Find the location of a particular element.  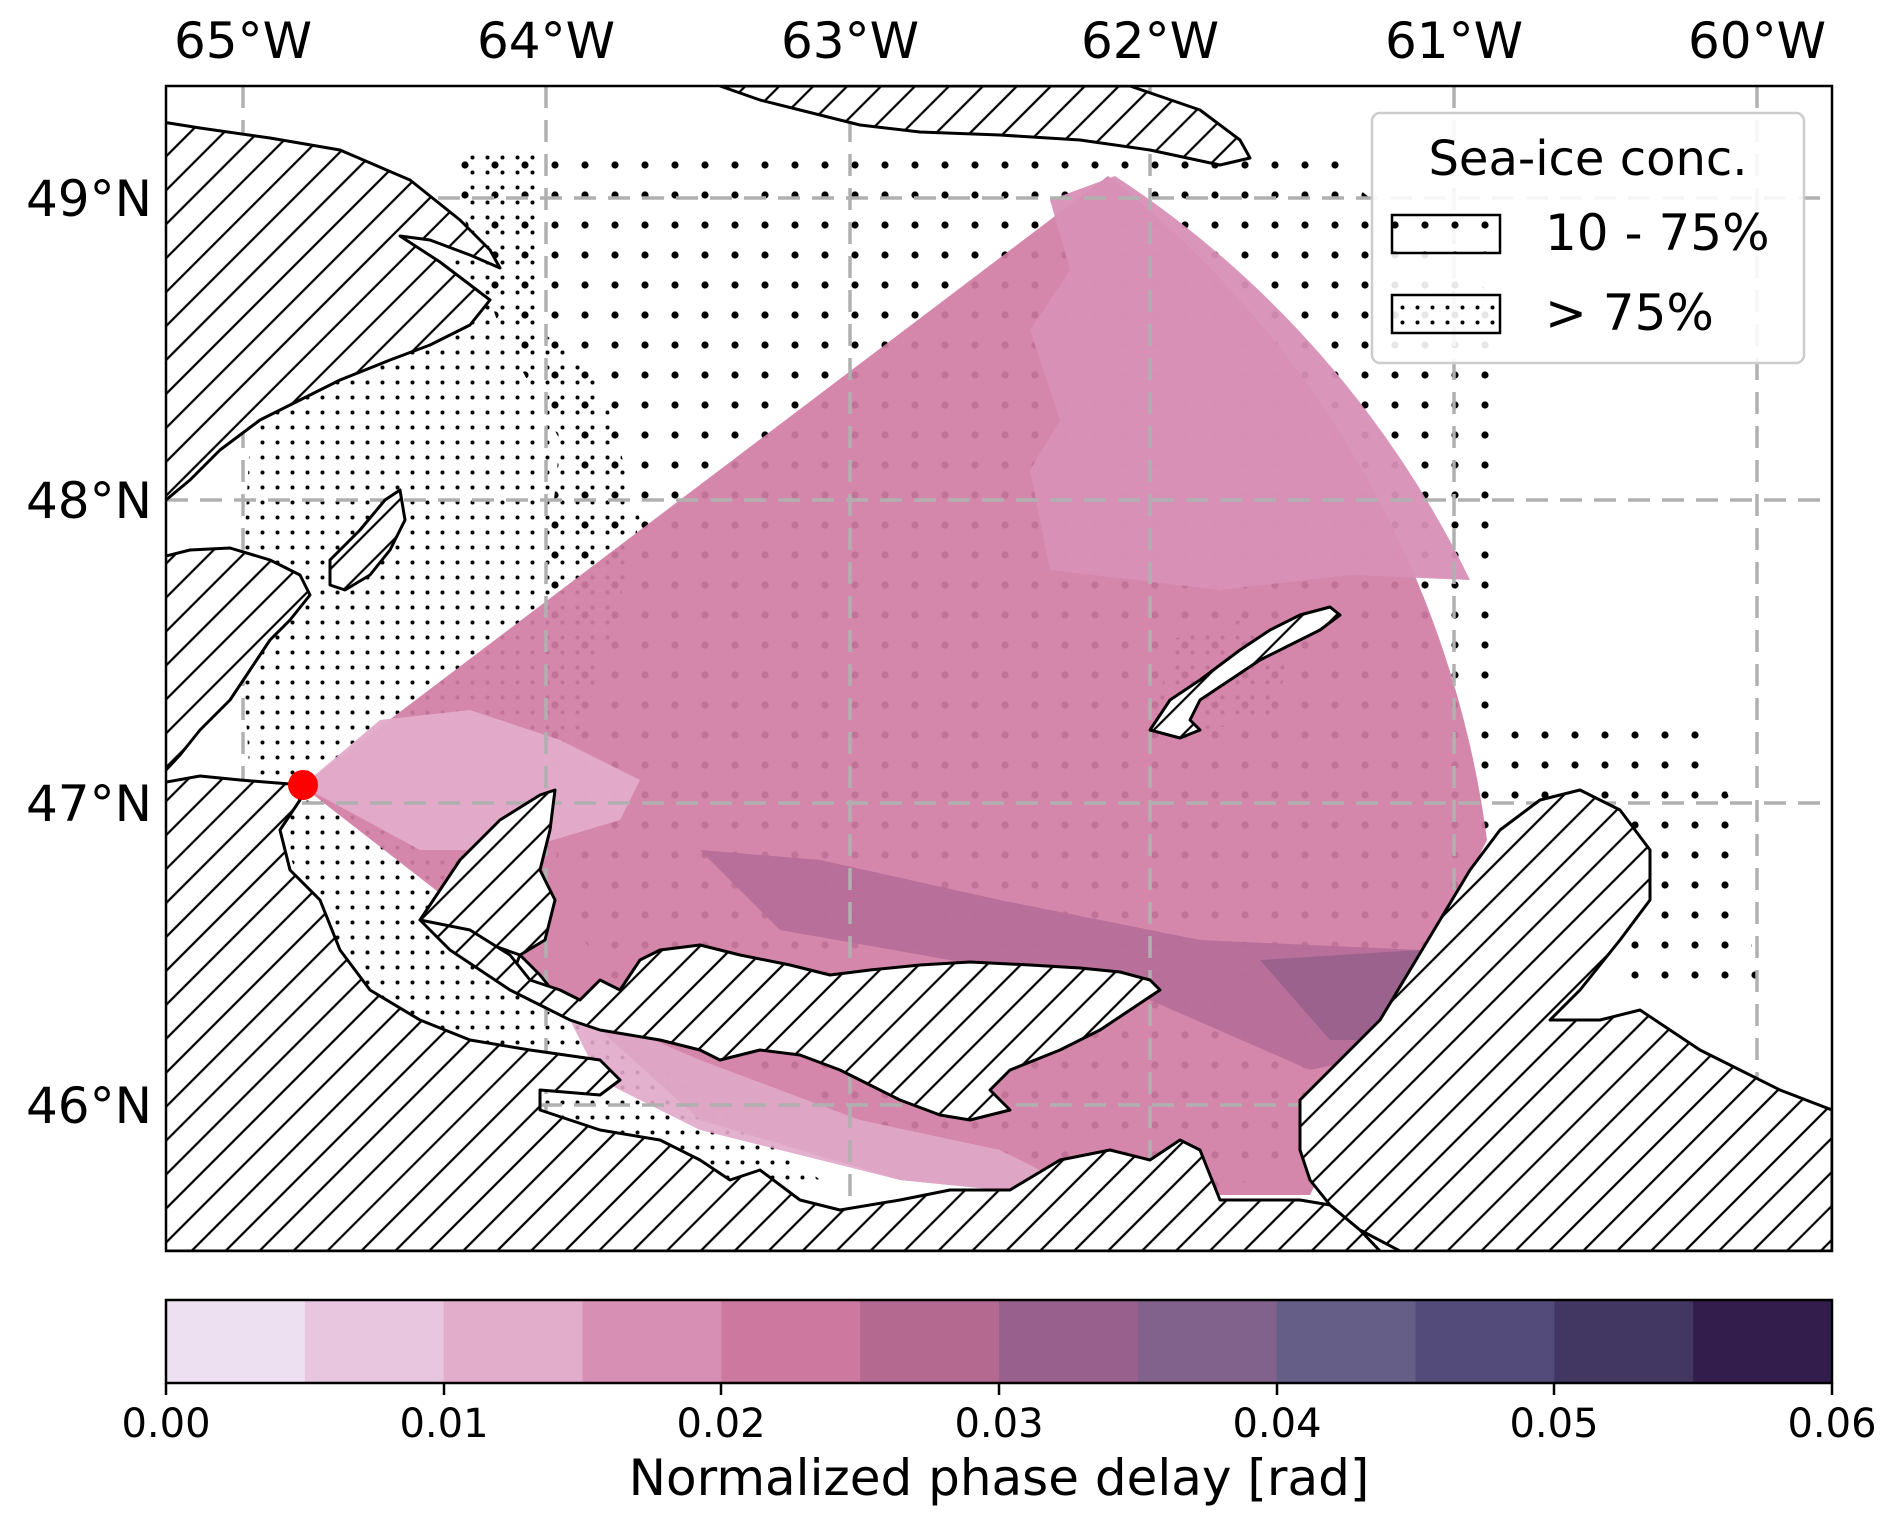

land-prince-edward-island is located at coordinates (790, 1020).